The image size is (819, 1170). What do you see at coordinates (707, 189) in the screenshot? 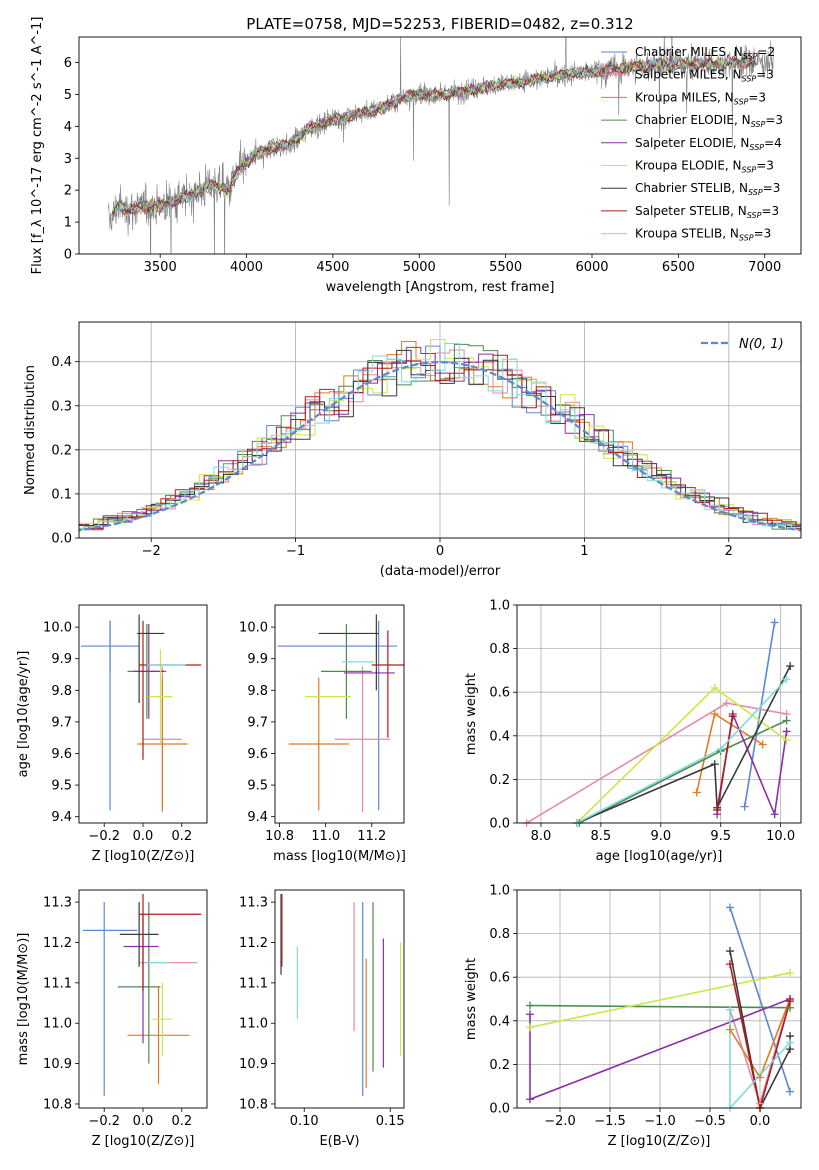
I see `legend-label: Chabrier STELIB, NSSP=3` at bounding box center [707, 189].